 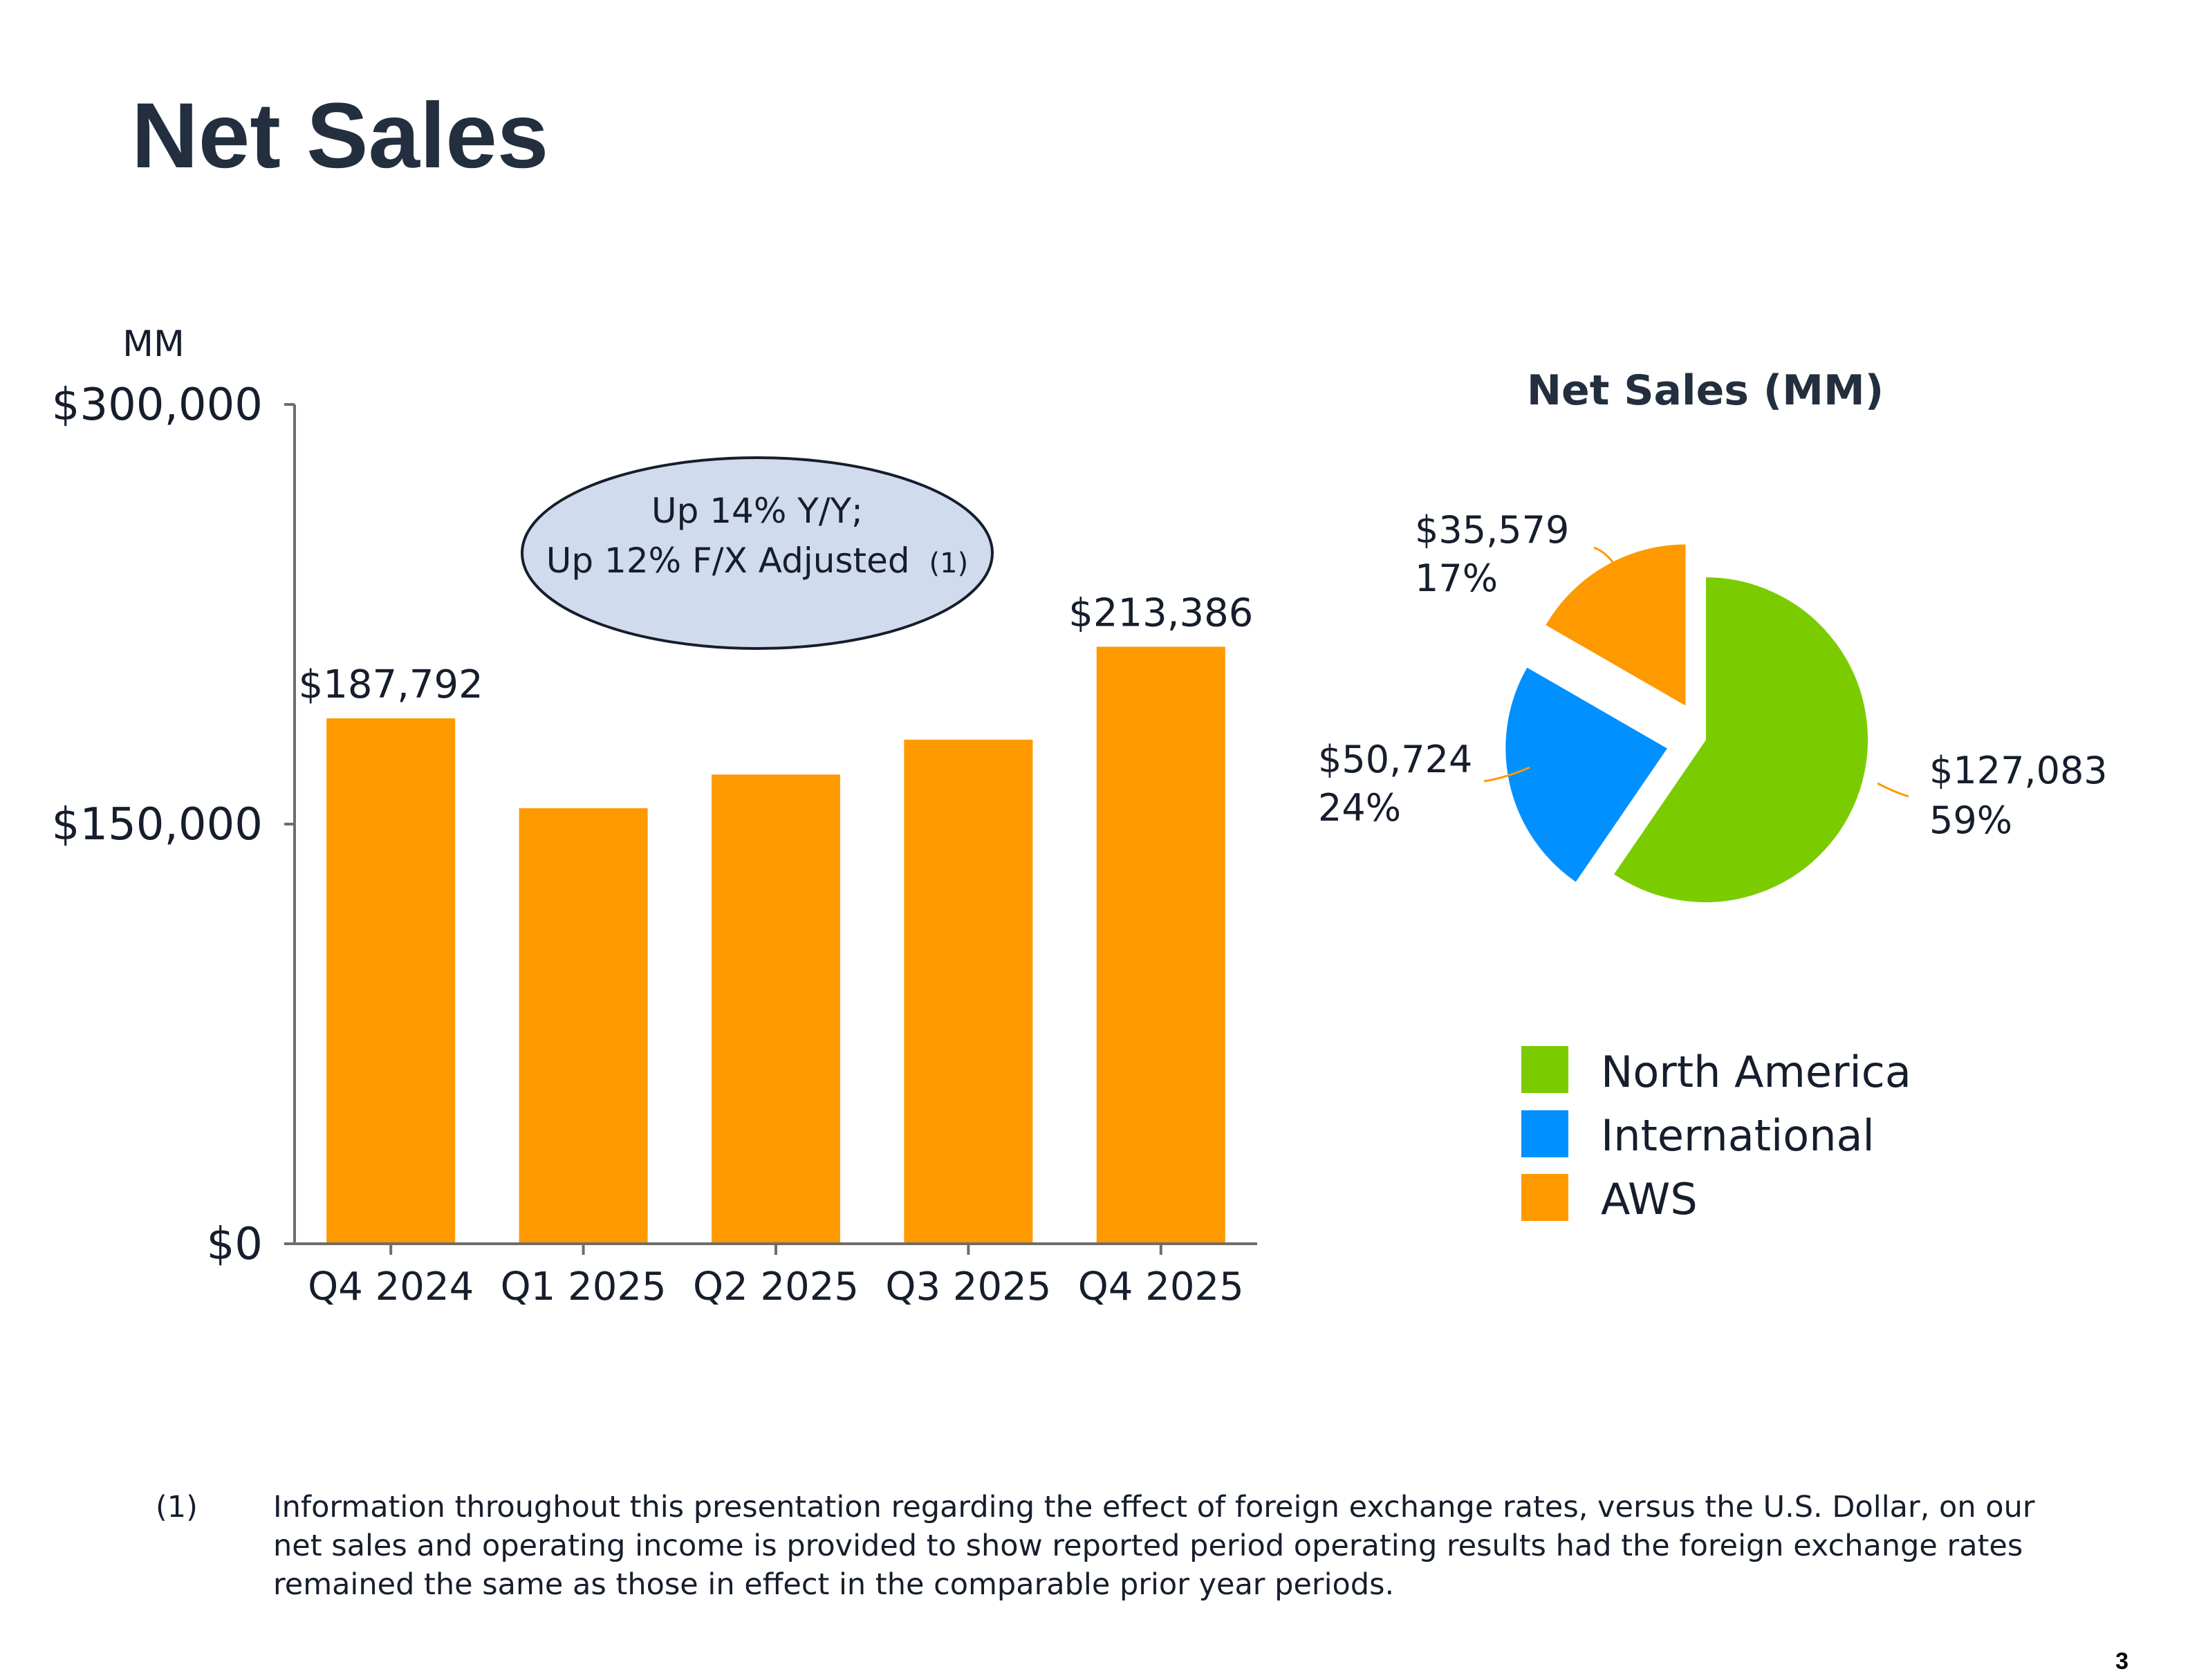 I want to click on pie-slice-international, so click(x=1586, y=774).